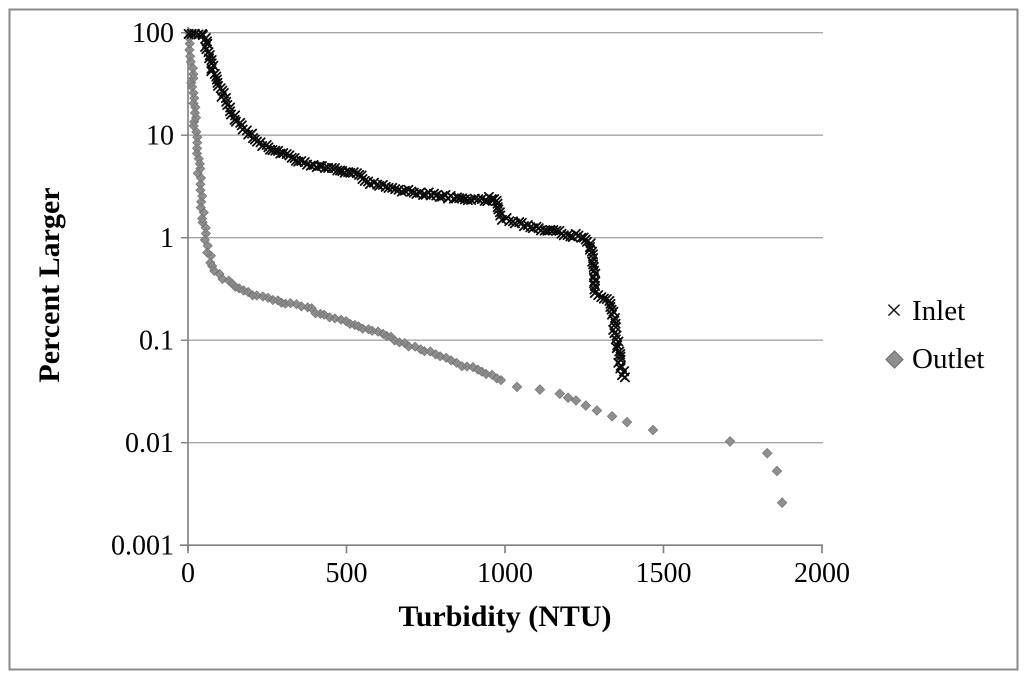 The height and width of the screenshot is (678, 1024). Describe the element at coordinates (664, 573) in the screenshot. I see `x-tick-label: 1500` at that location.